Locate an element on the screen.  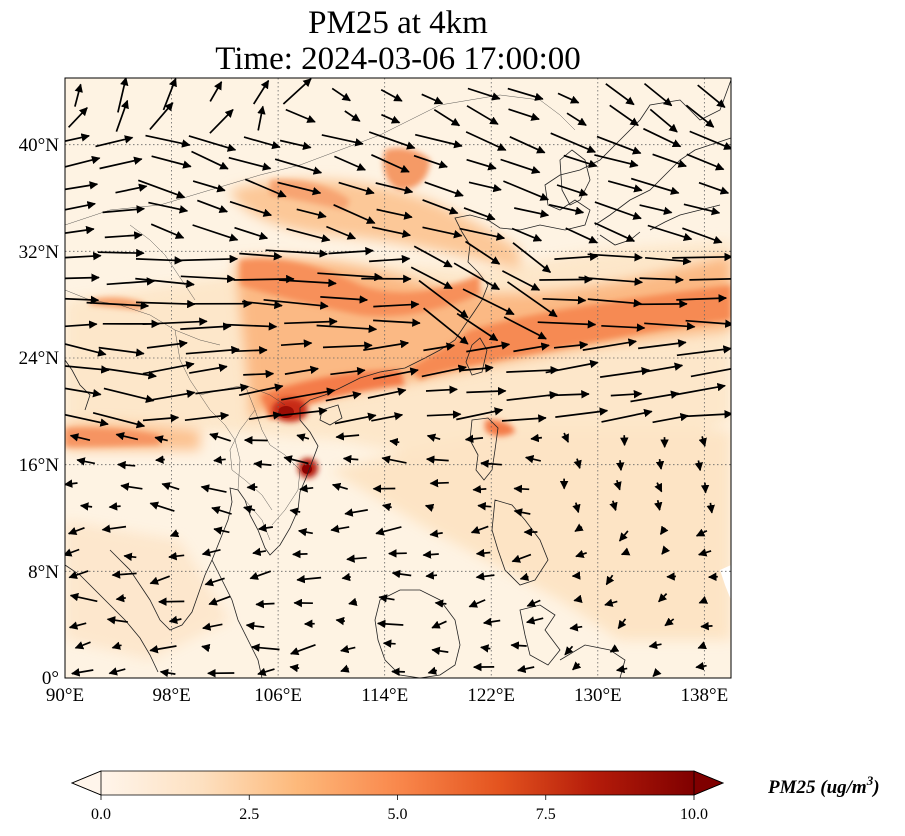
coast-luzon is located at coordinates (484, 449).